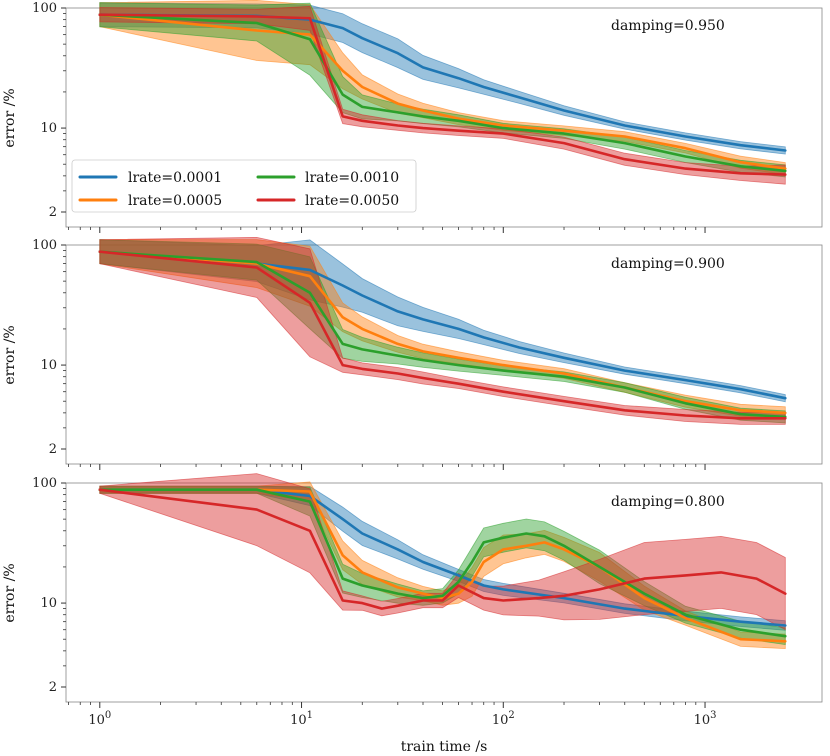  What do you see at coordinates (352, 201) in the screenshot?
I see `legend-entry-3: lrate=0.0050` at bounding box center [352, 201].